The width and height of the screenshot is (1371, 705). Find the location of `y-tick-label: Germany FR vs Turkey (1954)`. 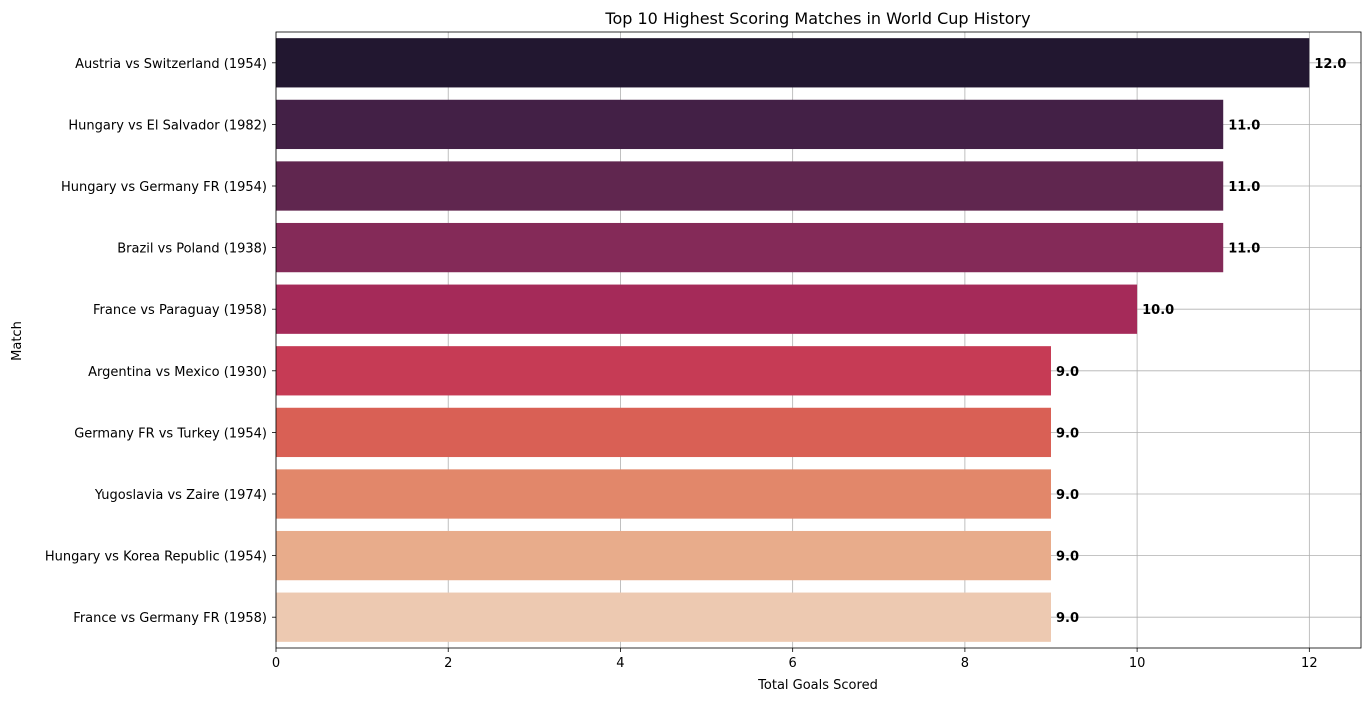

y-tick-label: Germany FR vs Turkey (1954) is located at coordinates (170, 433).